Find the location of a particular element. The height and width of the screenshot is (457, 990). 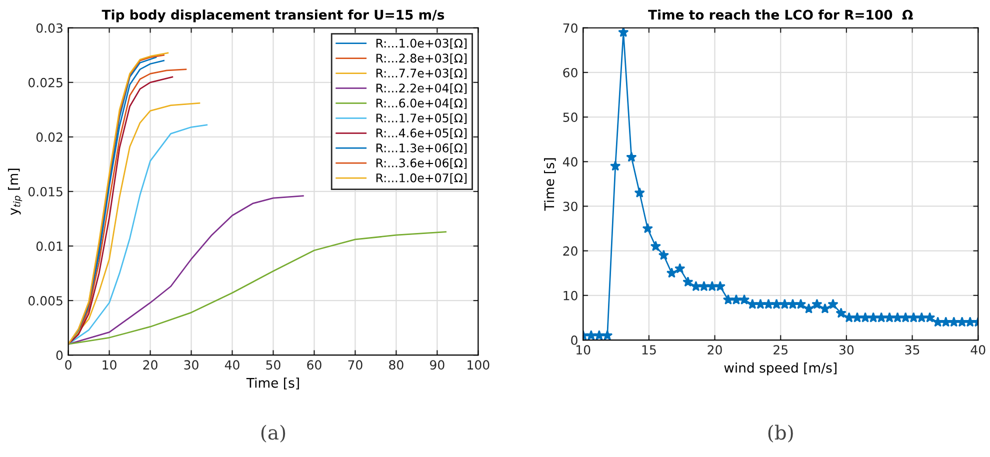

y-tick-label: 40 is located at coordinates (570, 162).